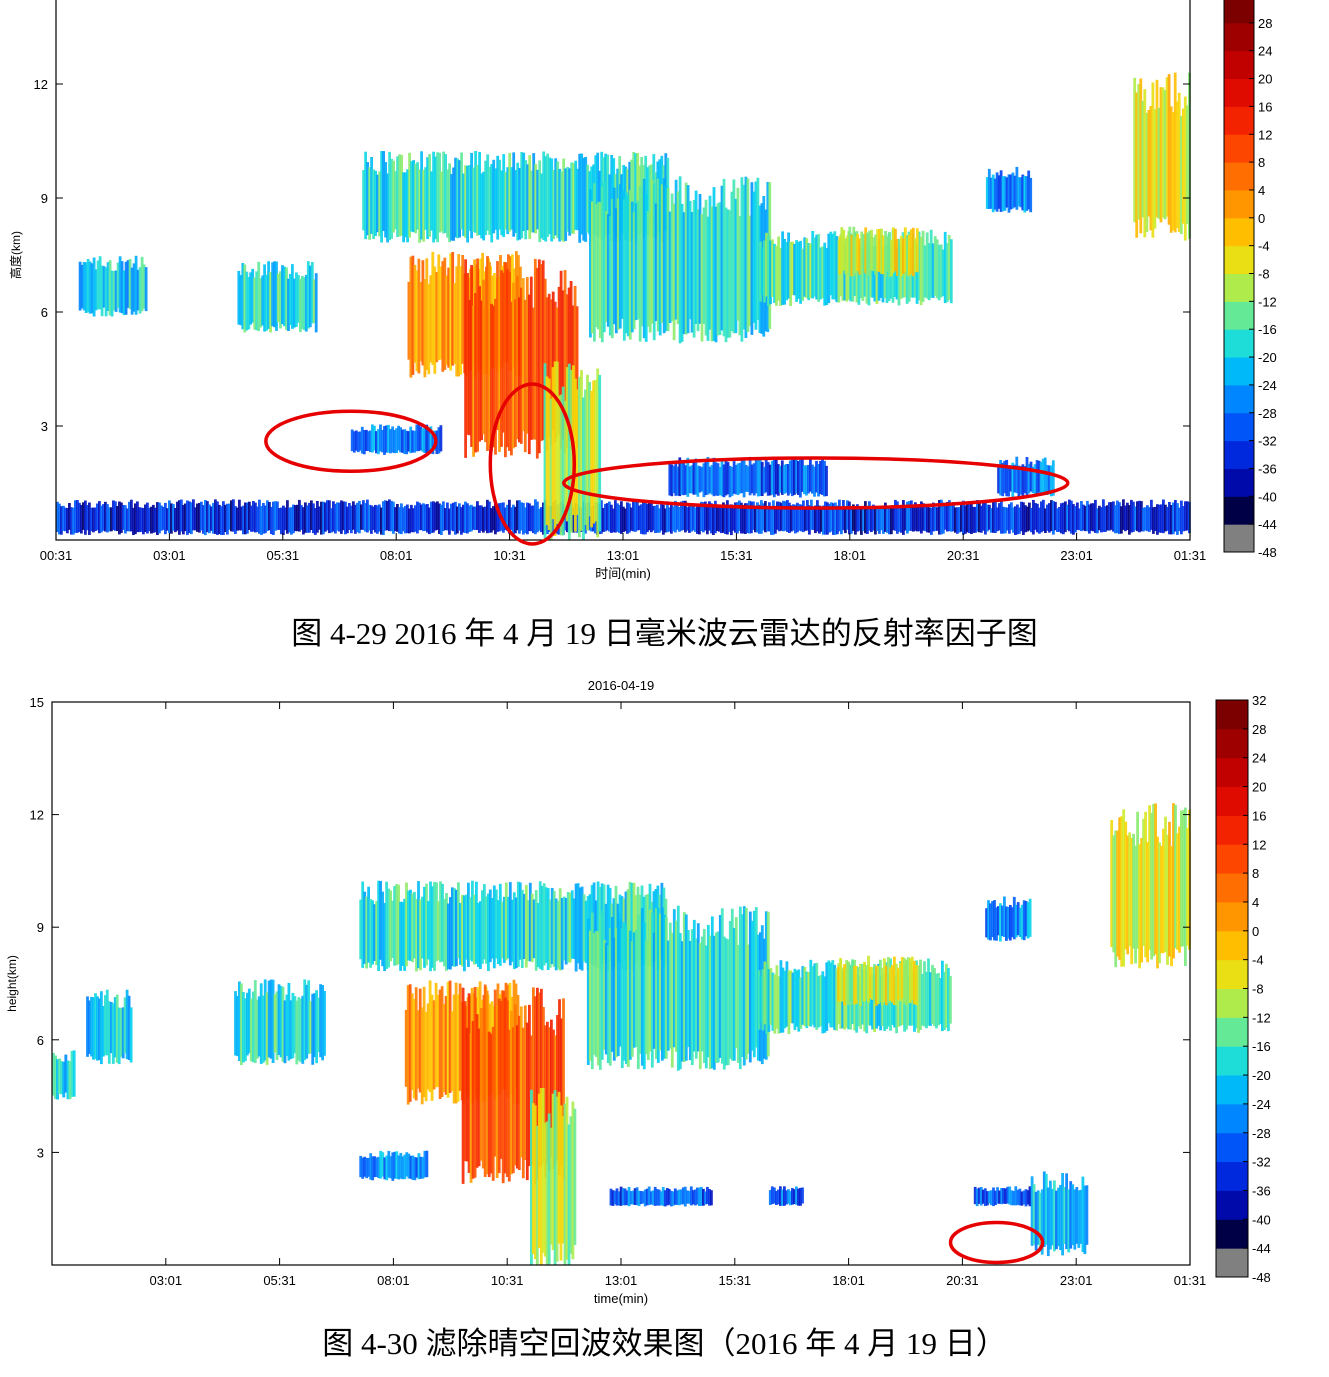 The height and width of the screenshot is (1377, 1329). Describe the element at coordinates (1239, 120) in the screenshot. I see `colorbar-segment` at that location.